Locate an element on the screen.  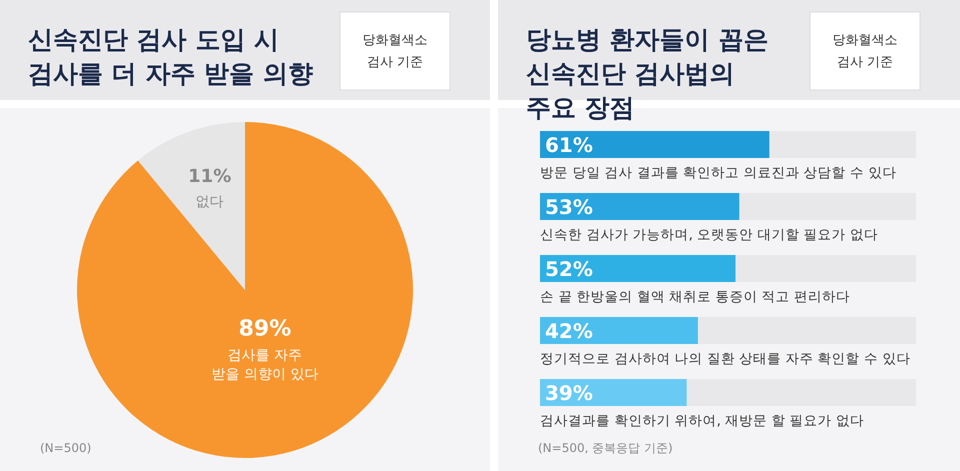
slice-label: 없다 is located at coordinates (210, 202).